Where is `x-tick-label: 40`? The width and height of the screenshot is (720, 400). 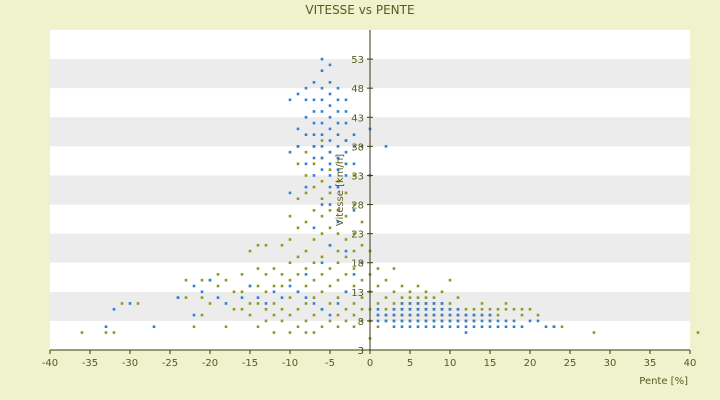 x-tick-label: 40 is located at coordinates (690, 363).